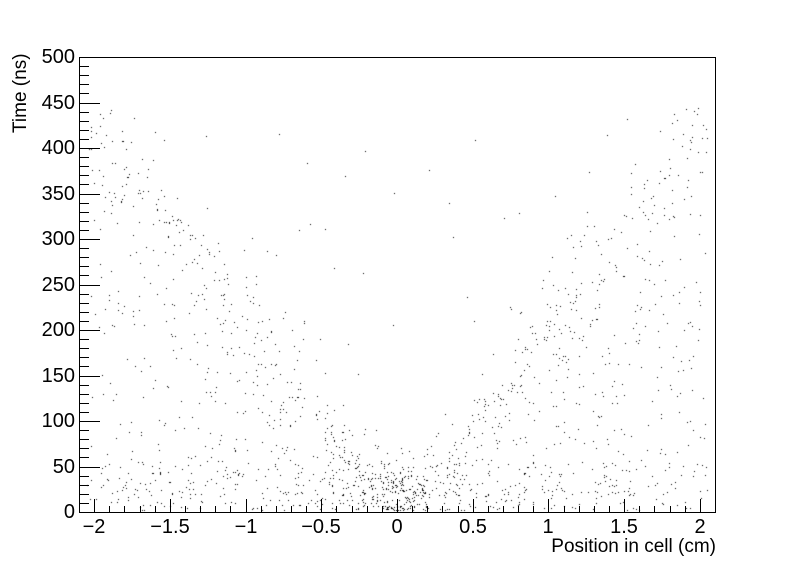 Image resolution: width=796 pixels, height=572 pixels. What do you see at coordinates (397, 527) in the screenshot?
I see `x-tick-label: 0` at bounding box center [397, 527].